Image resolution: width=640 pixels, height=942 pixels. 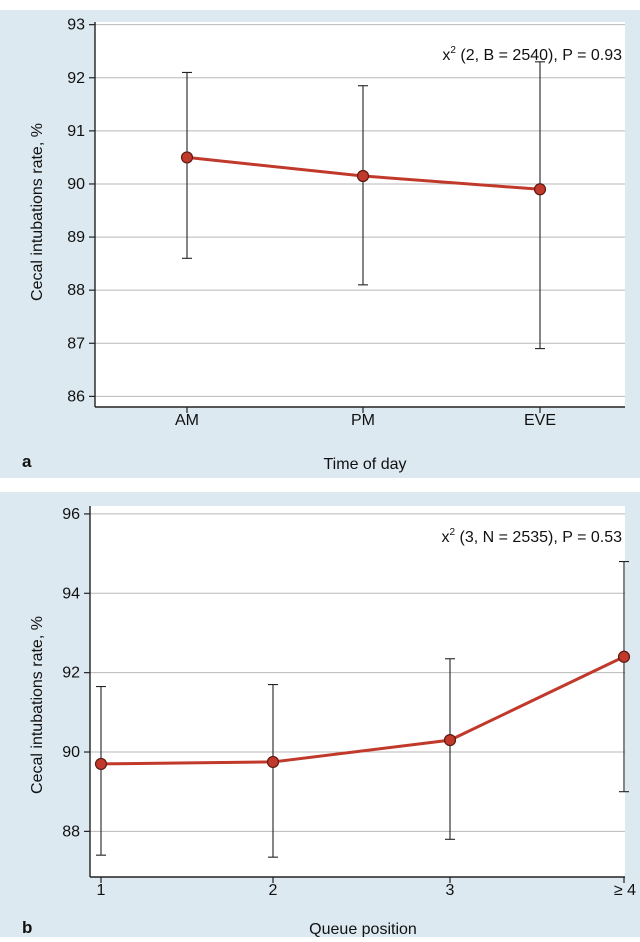 What do you see at coordinates (71, 514) in the screenshot?
I see `y-tick-label: 96` at bounding box center [71, 514].